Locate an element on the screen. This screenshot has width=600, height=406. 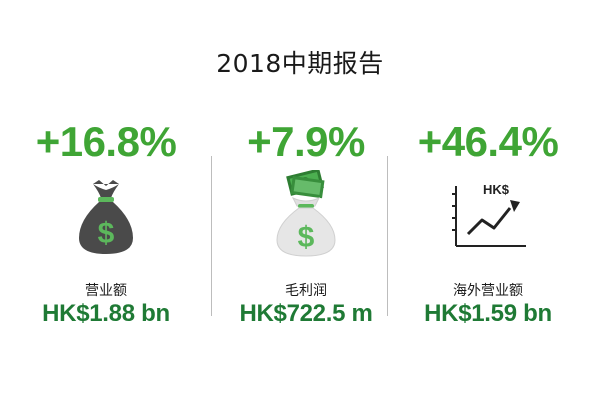
report-title: 2018中期报告 is located at coordinates (300, 63).